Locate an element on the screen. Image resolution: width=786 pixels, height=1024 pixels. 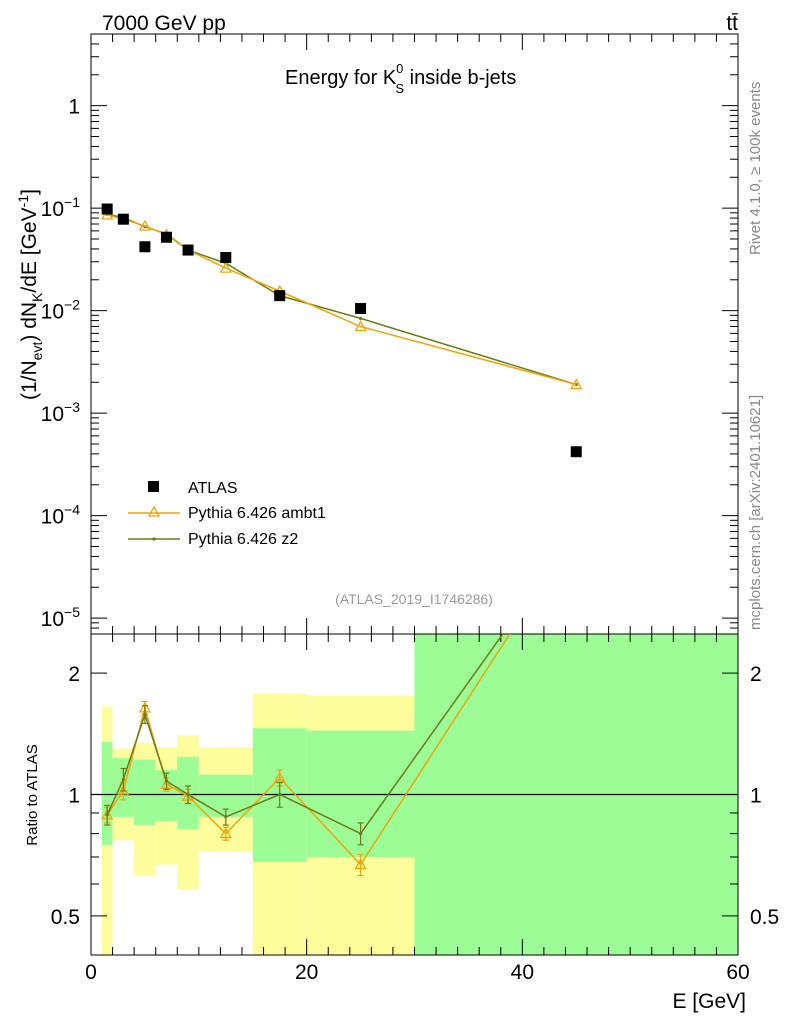
plot-title-main: Energy for K is located at coordinates (341, 78).